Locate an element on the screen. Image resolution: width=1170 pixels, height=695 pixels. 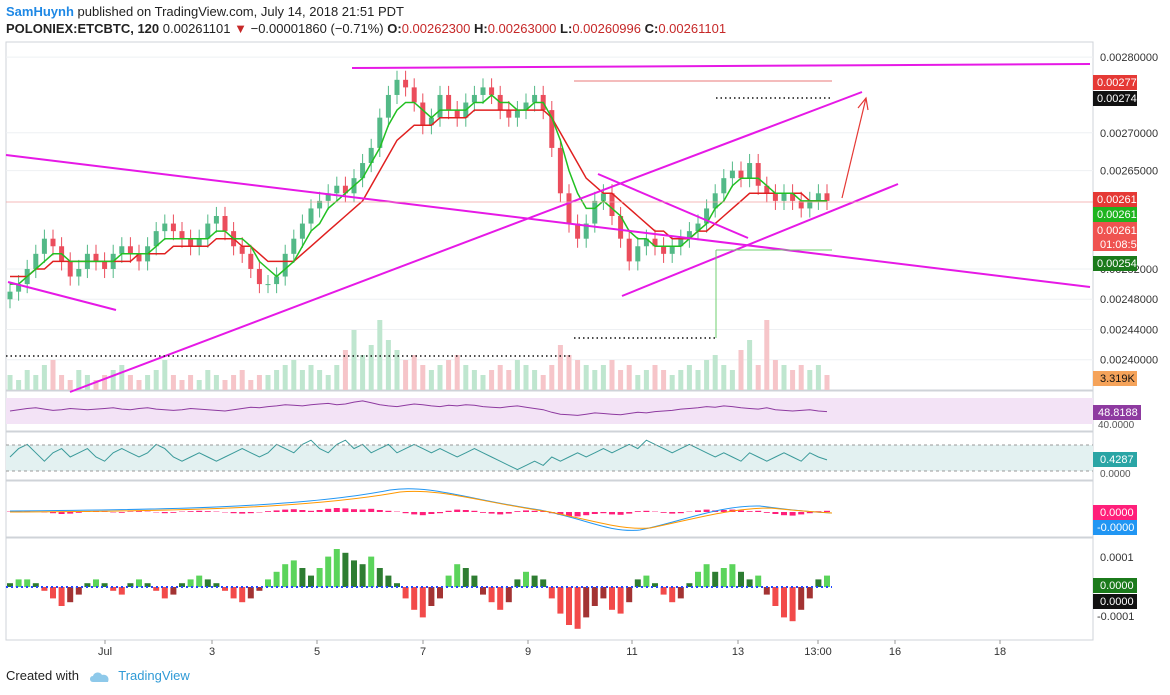
projection-arrow is located at coordinates (854, 148).